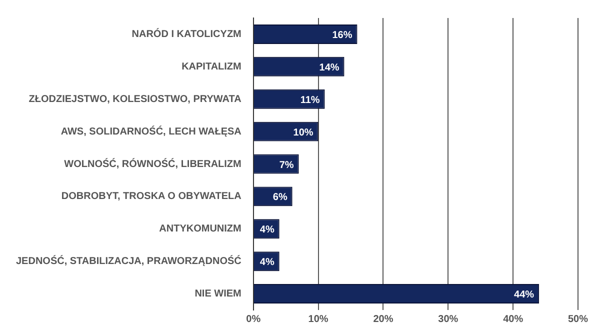 The height and width of the screenshot is (330, 600). I want to click on data-label: 10%, so click(303, 132).